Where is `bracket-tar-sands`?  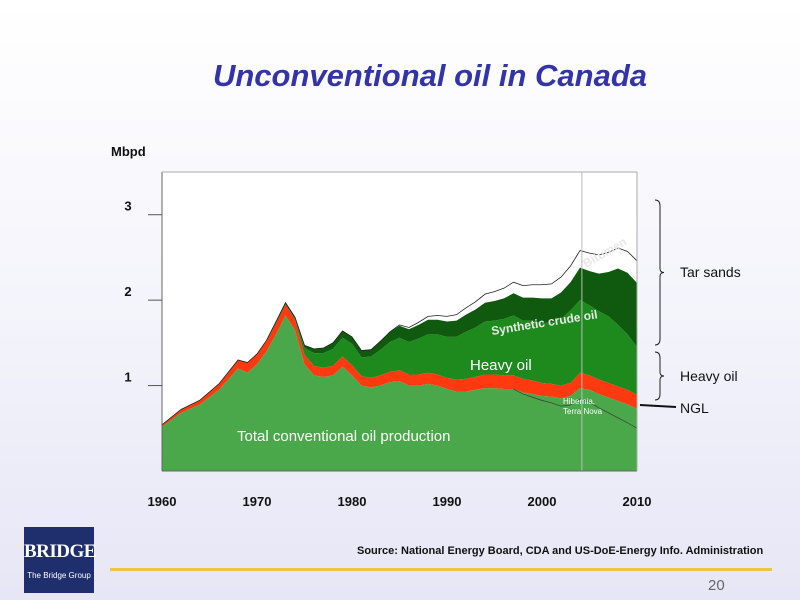
bracket-tar-sands is located at coordinates (659, 272).